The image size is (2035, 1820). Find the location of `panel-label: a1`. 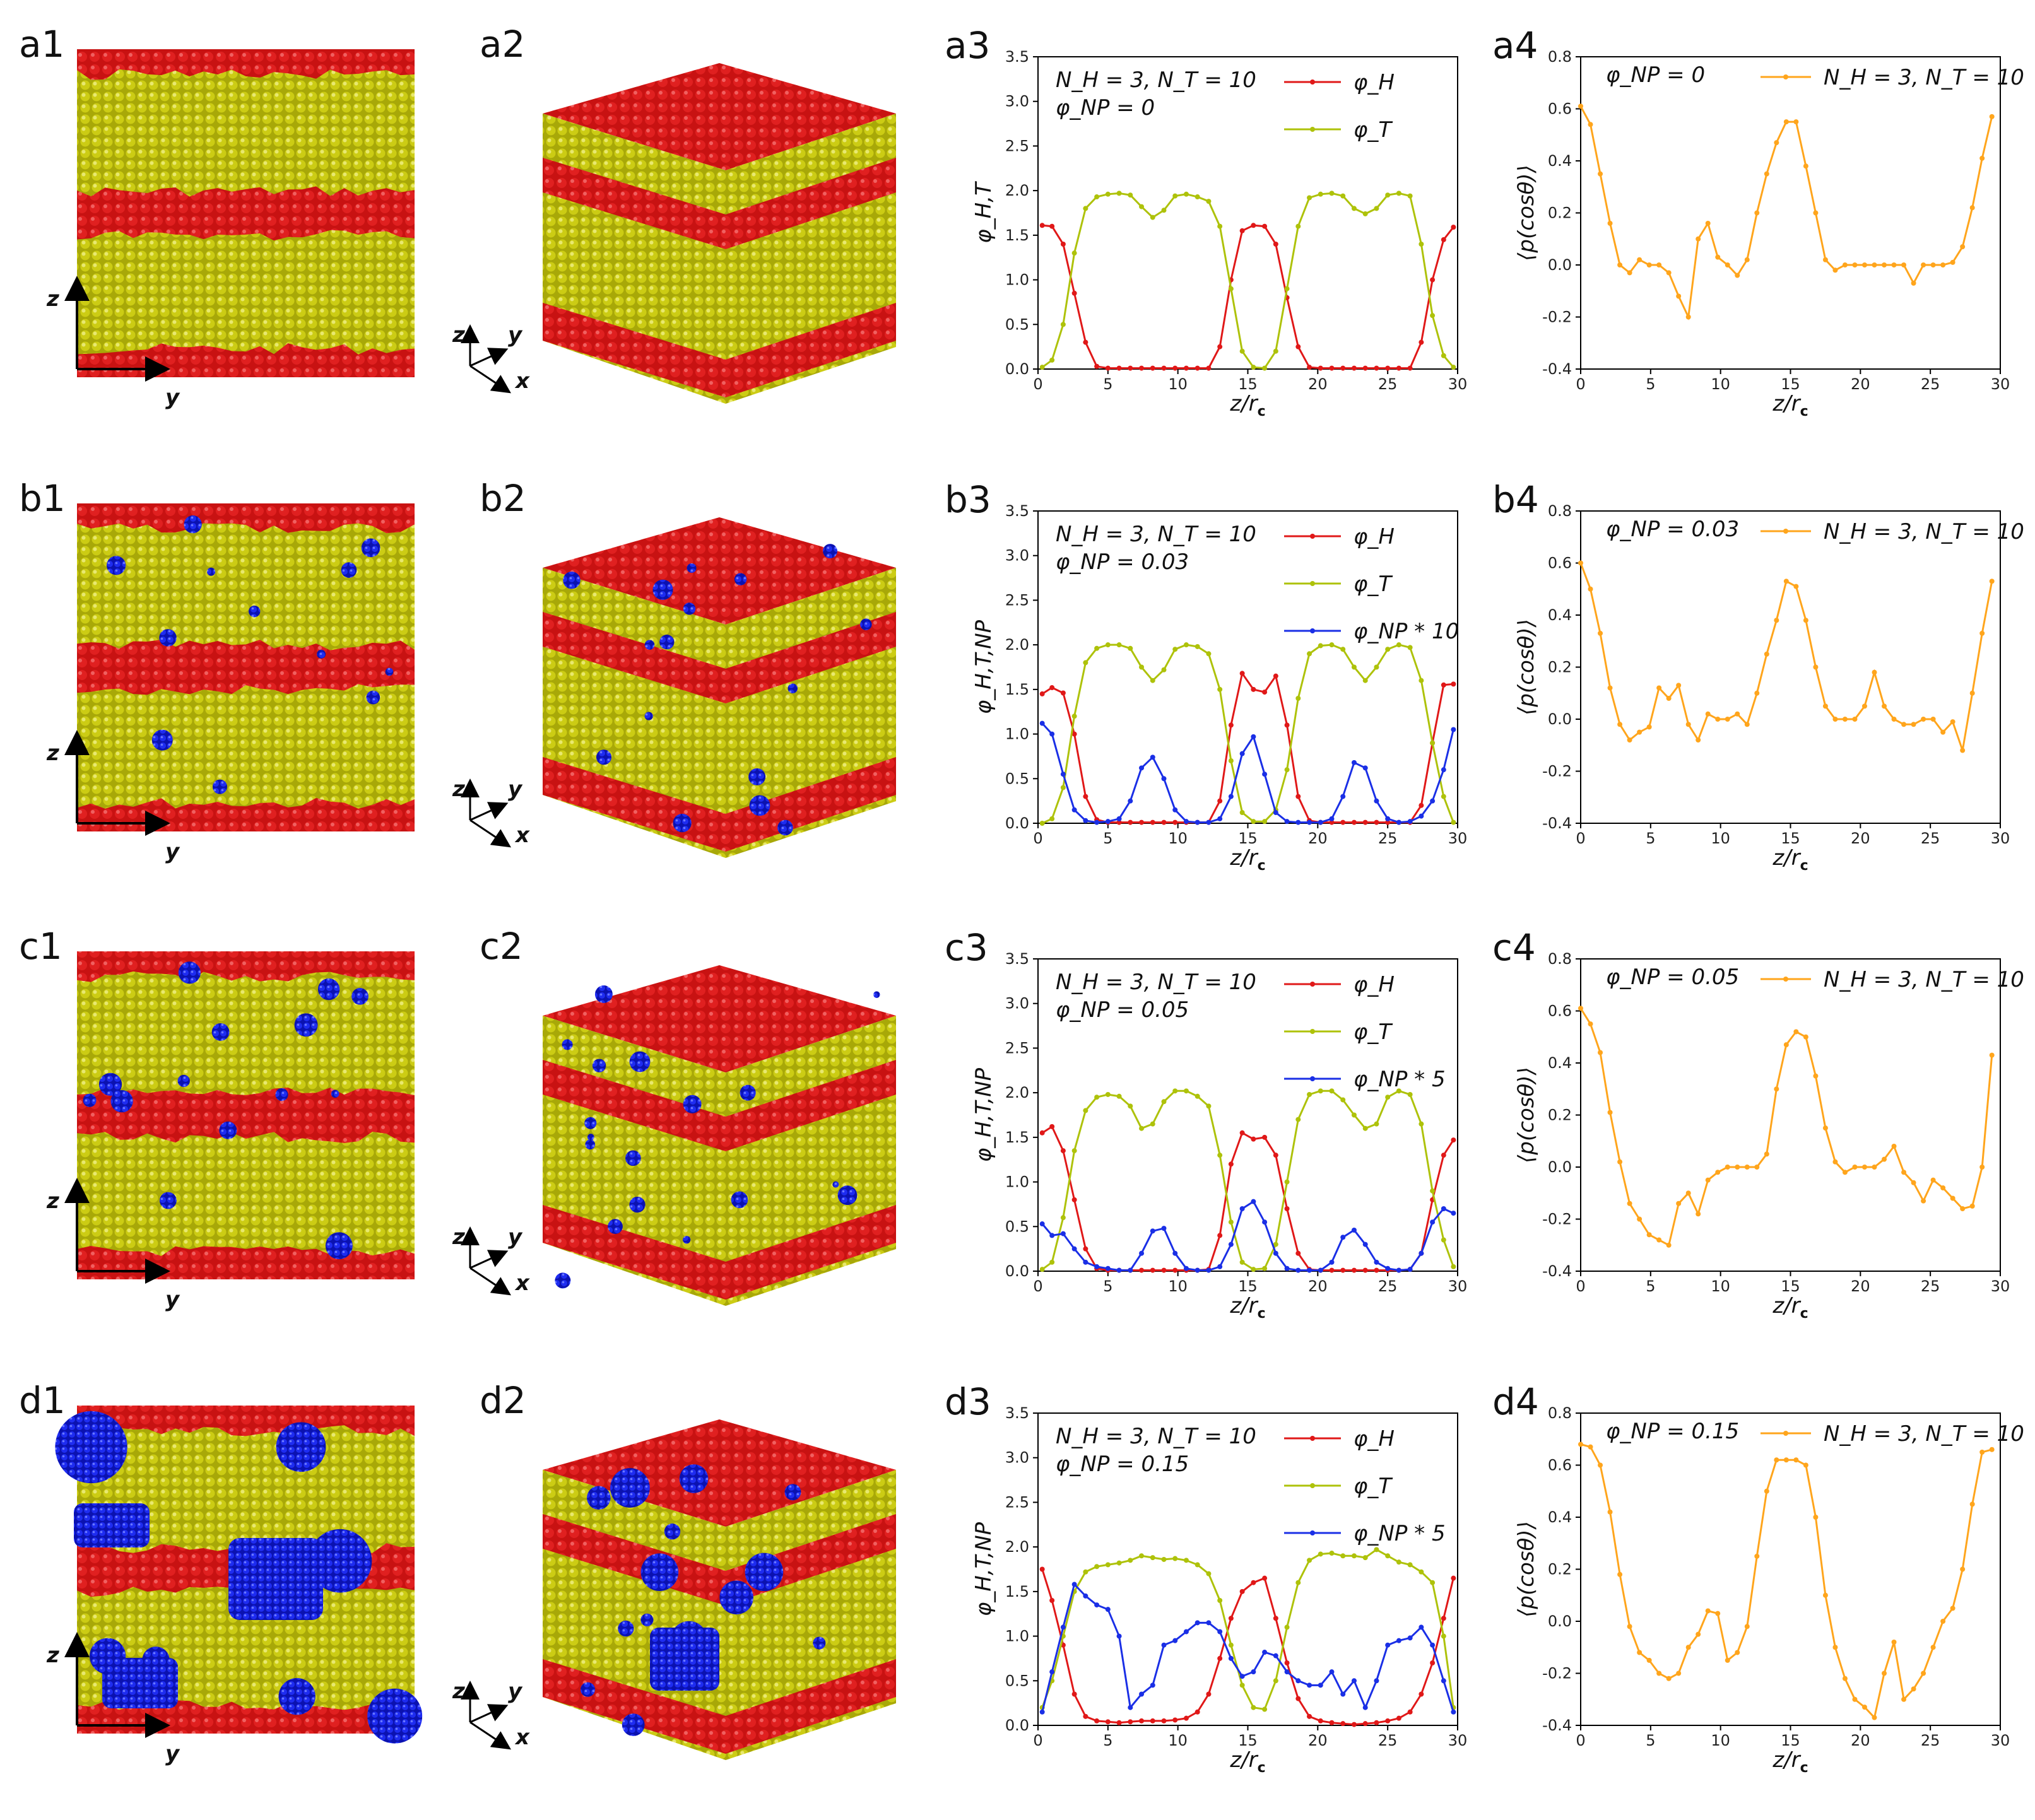

panel-label: a1 is located at coordinates (41, 44).